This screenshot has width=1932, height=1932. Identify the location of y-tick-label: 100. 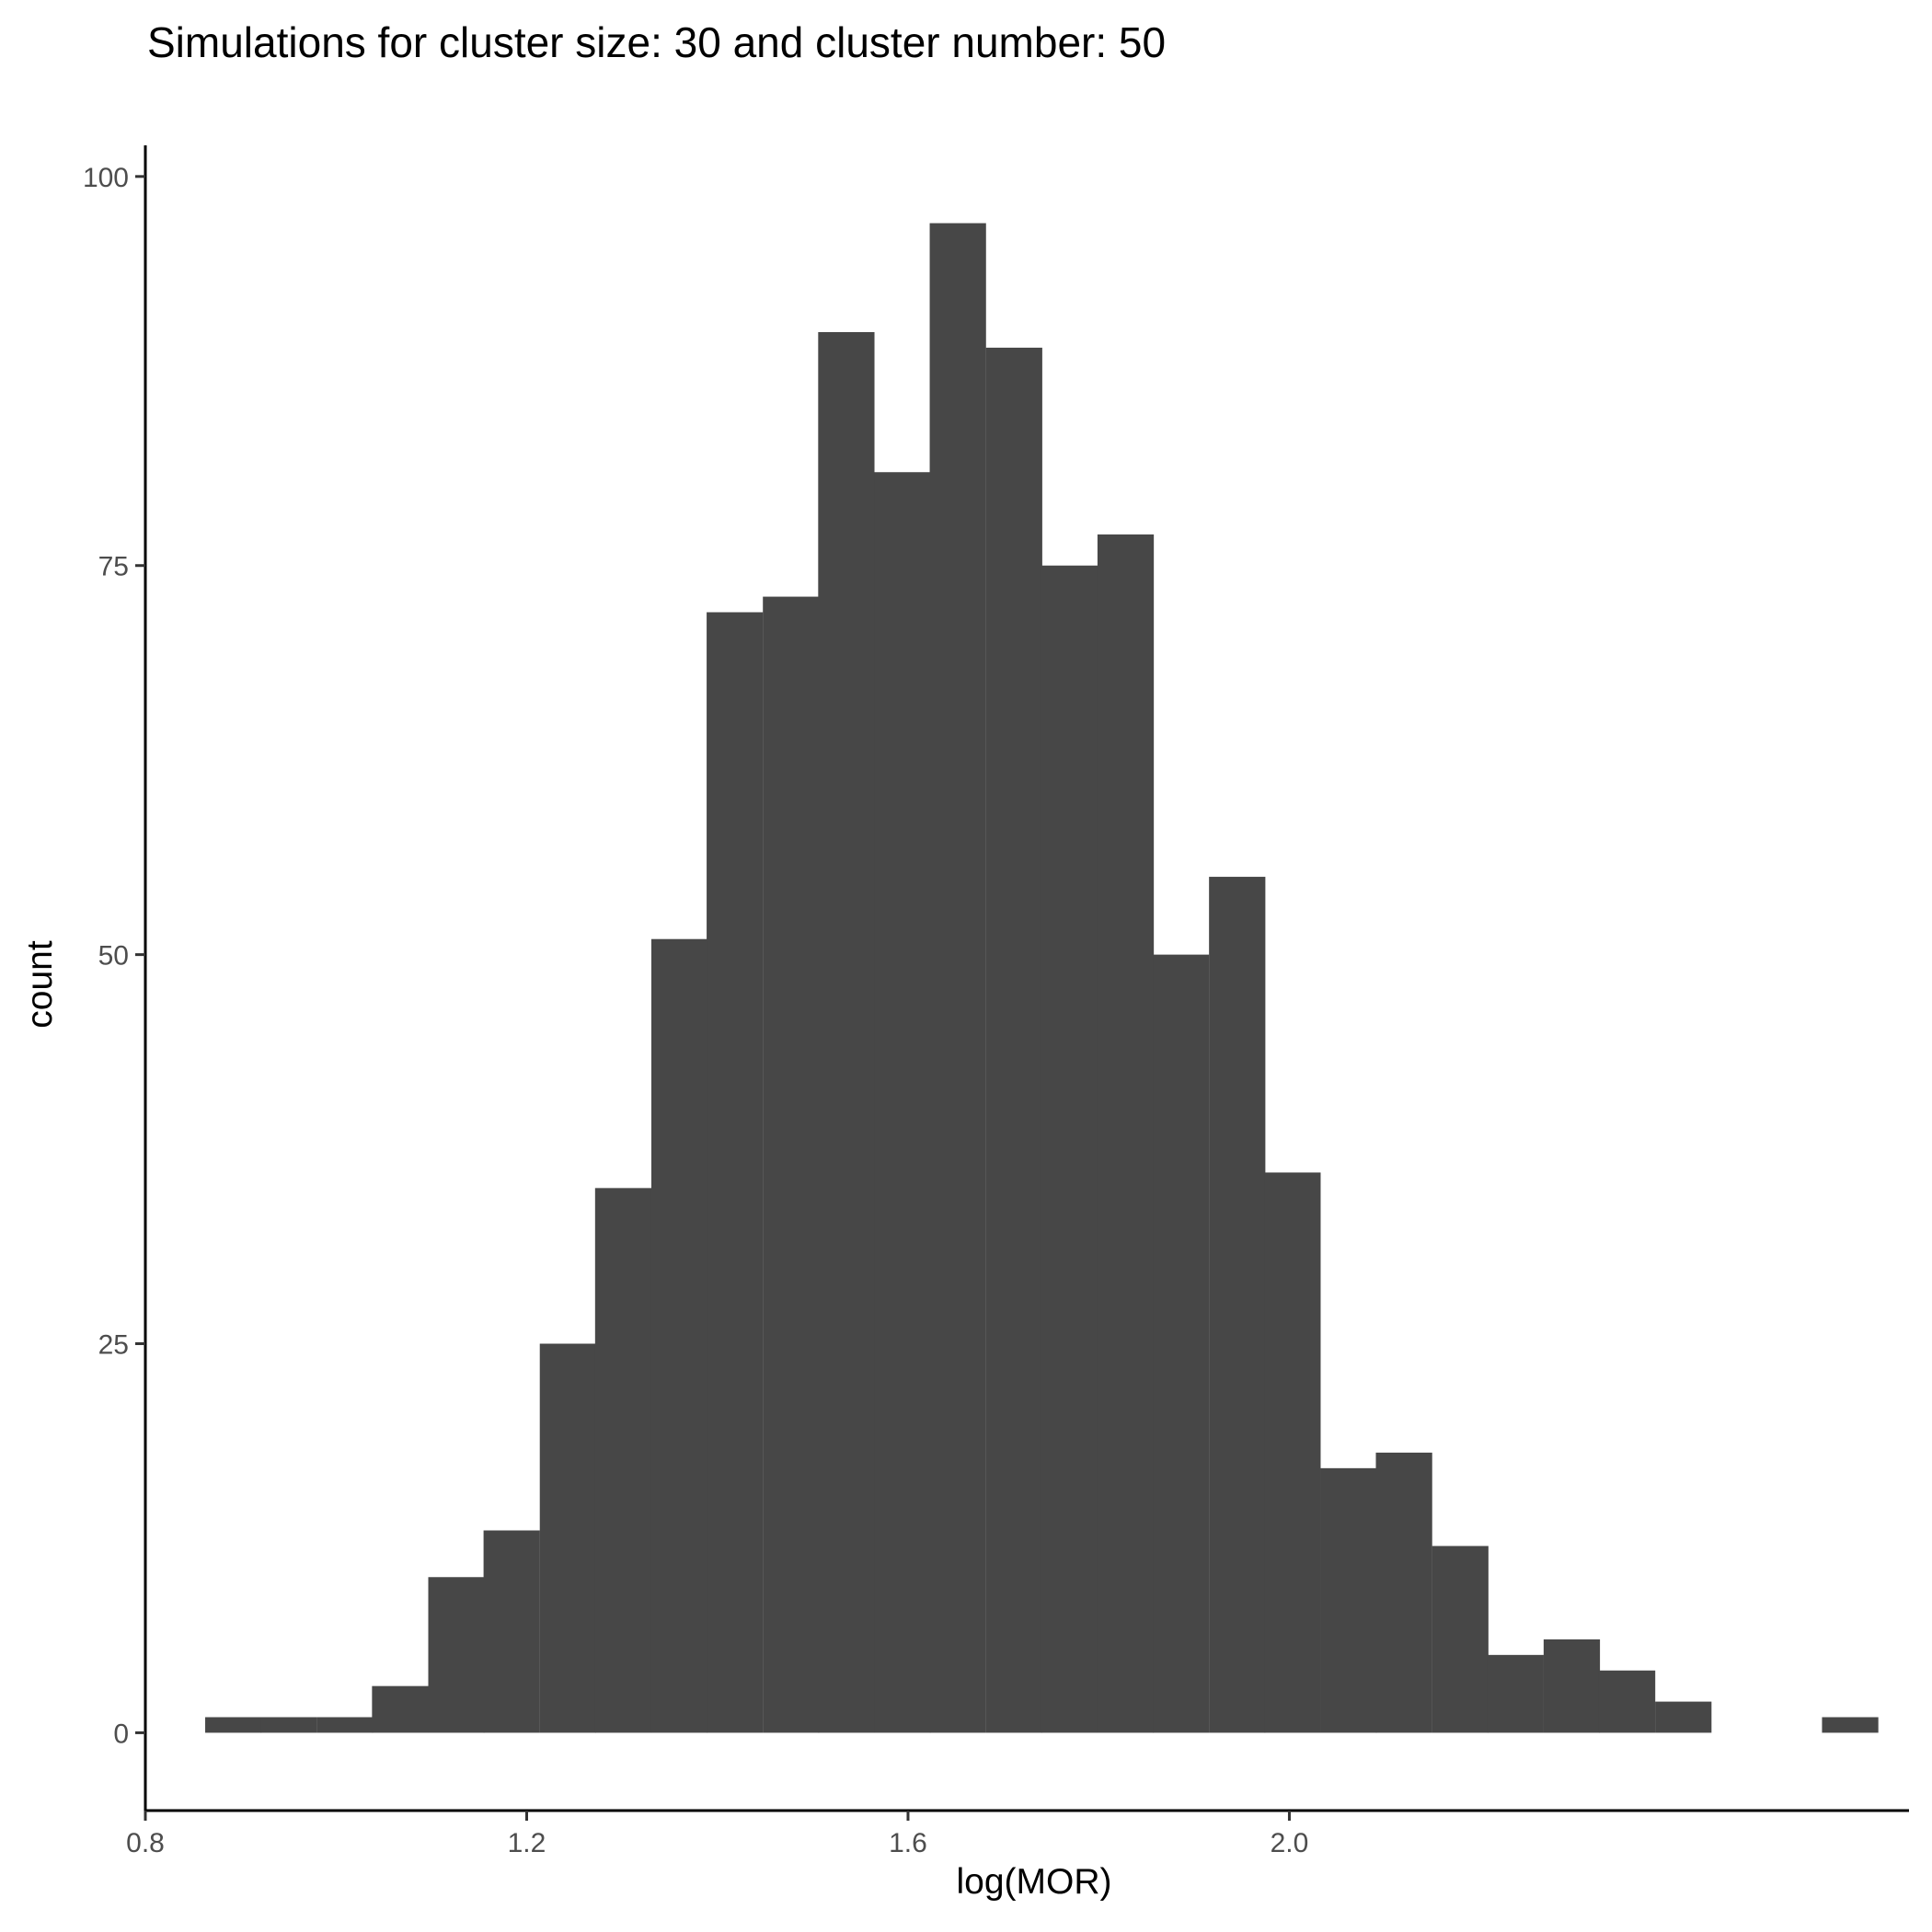
(106, 178).